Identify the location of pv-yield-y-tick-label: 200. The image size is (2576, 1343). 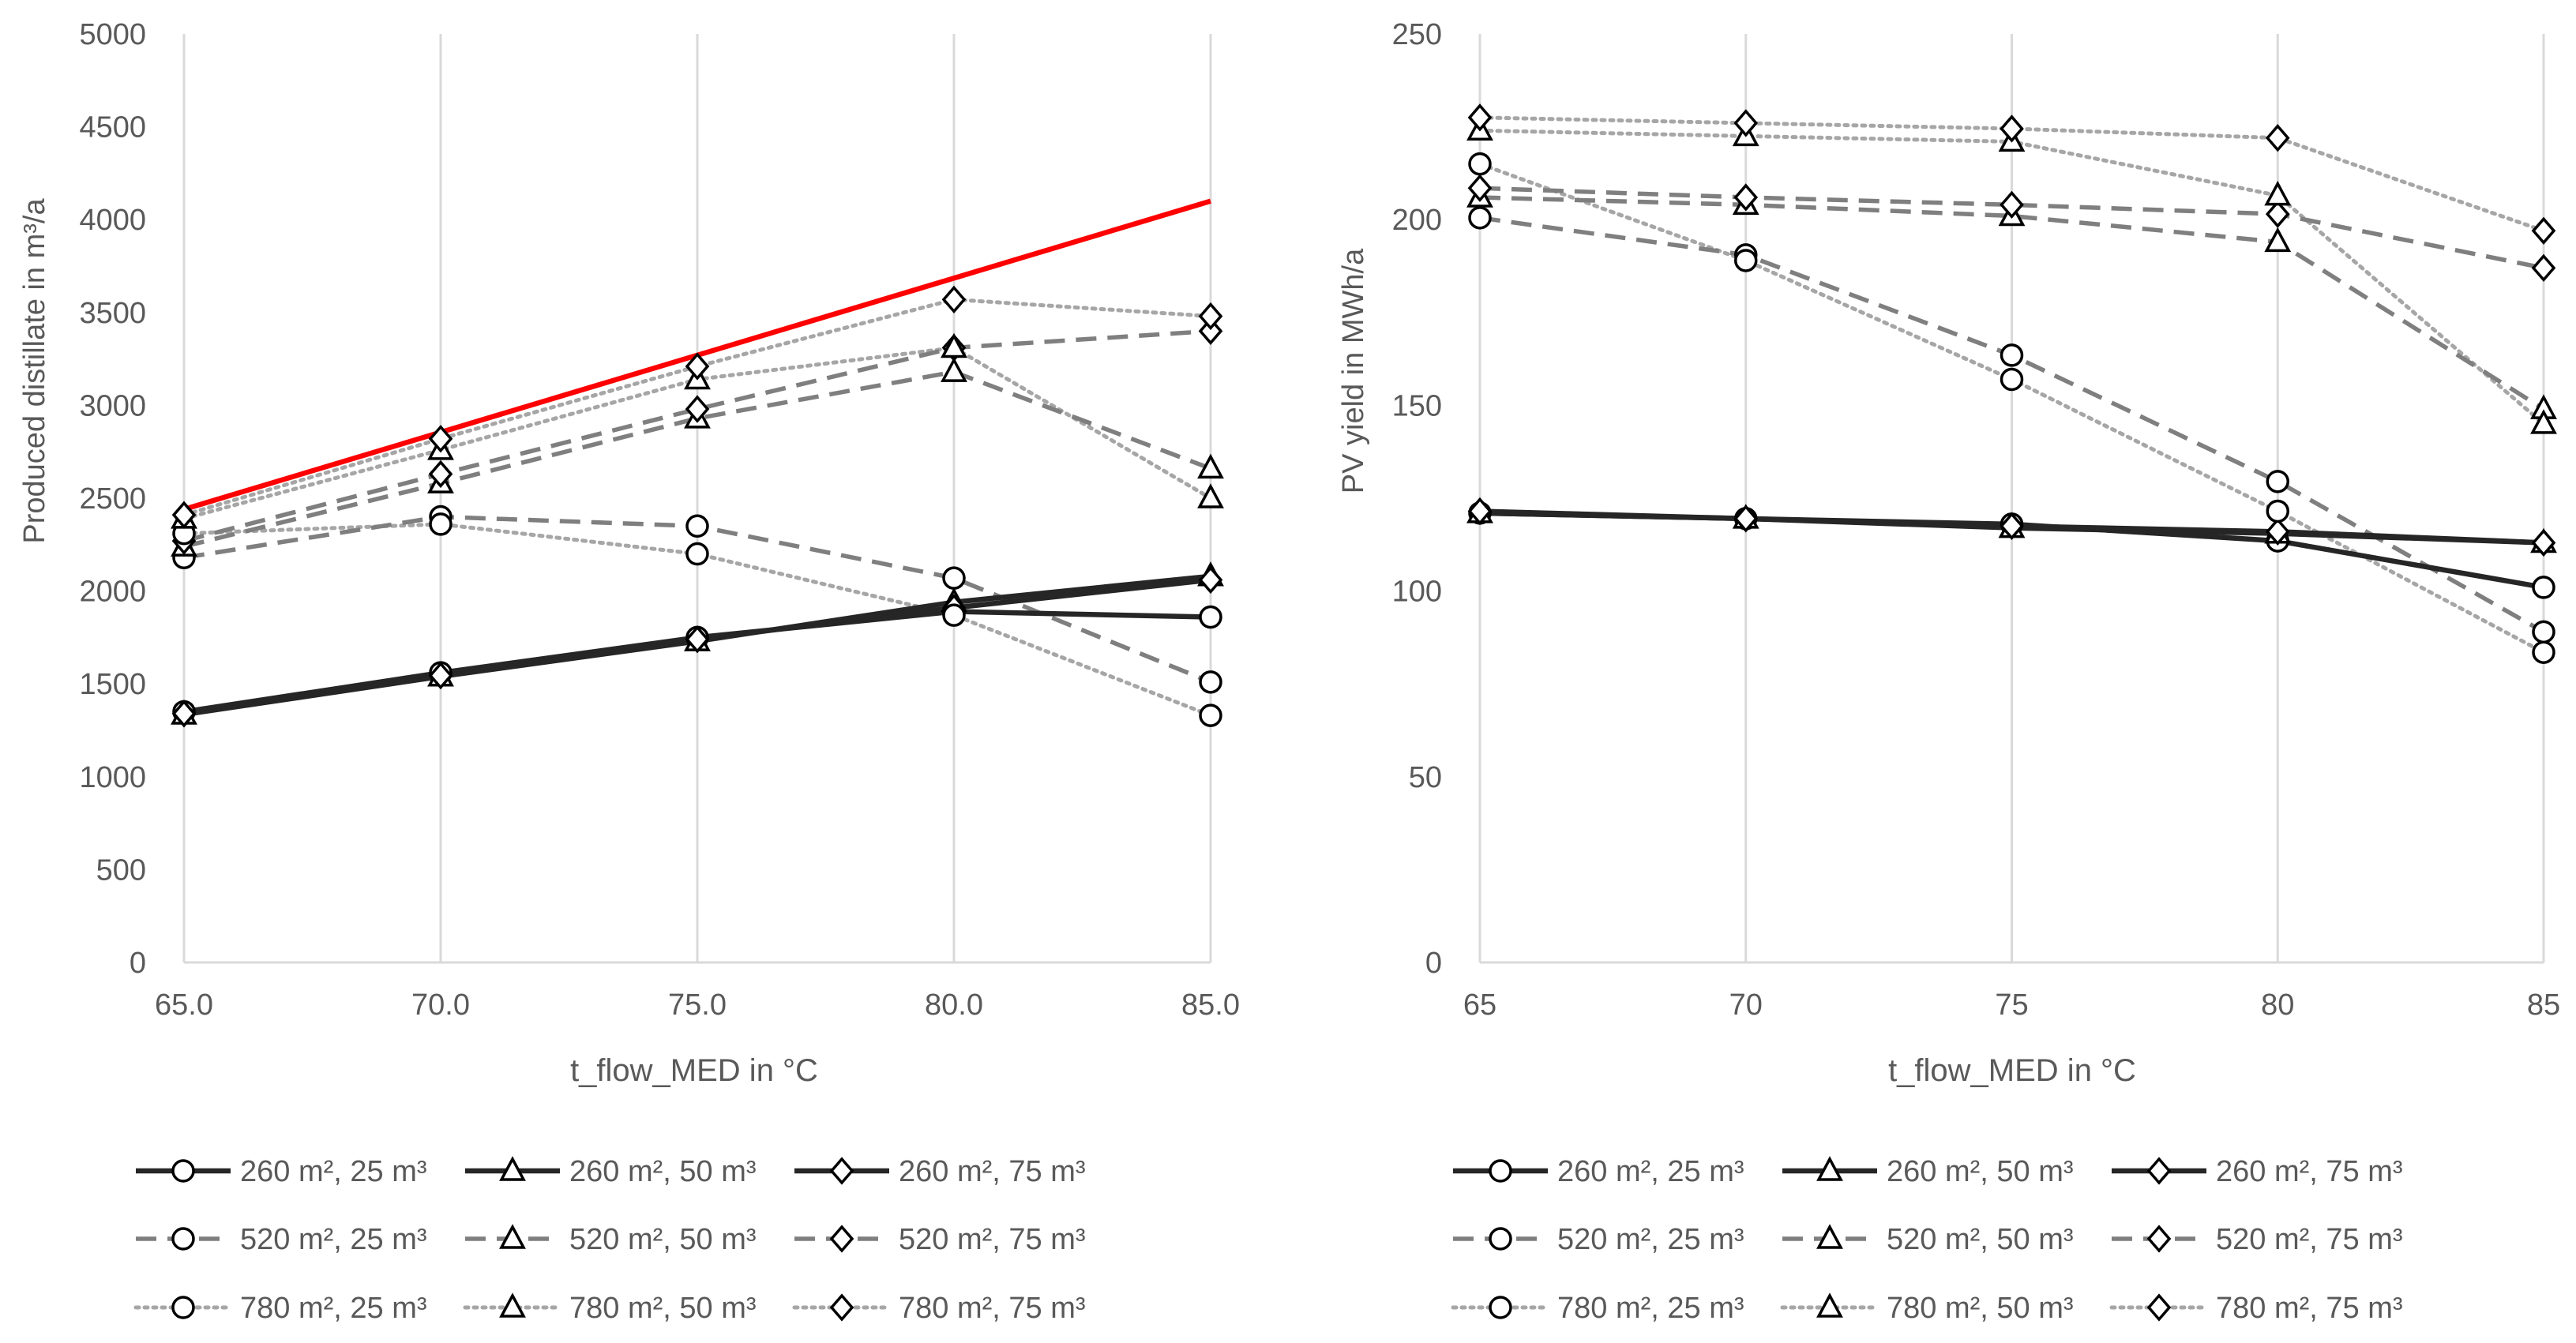
(1417, 221).